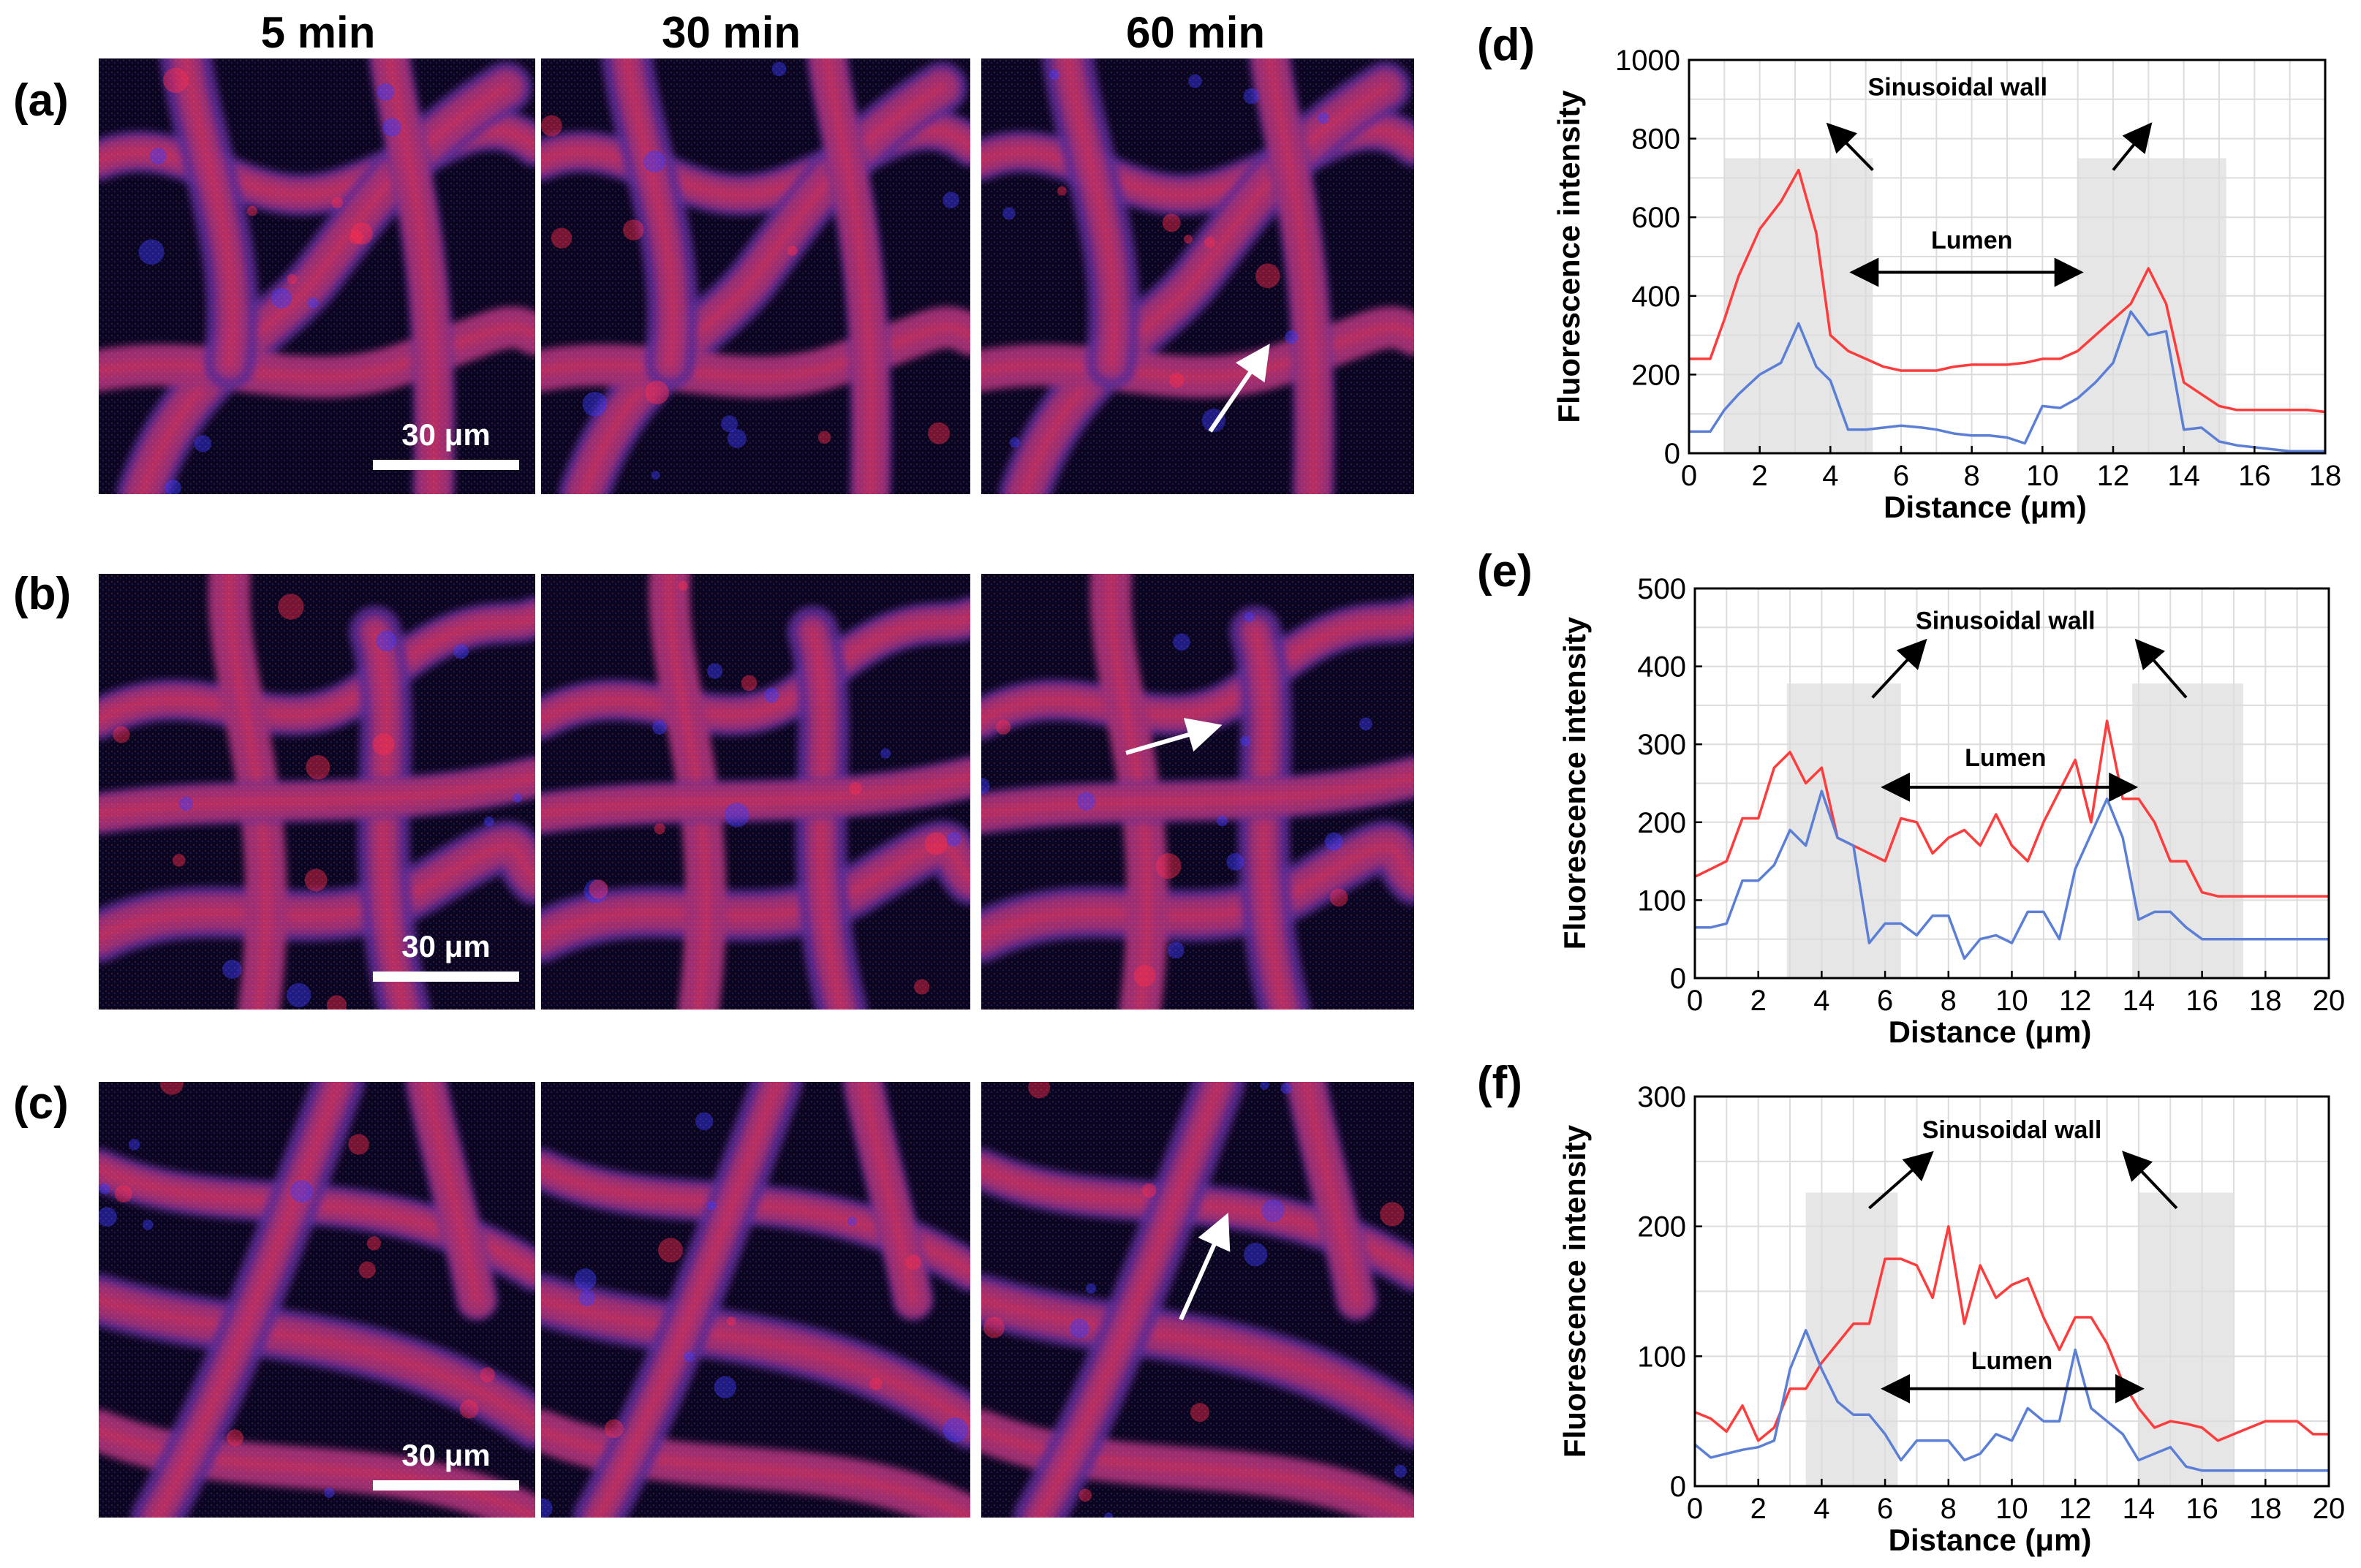 The image size is (2361, 1568). Describe the element at coordinates (1197, 792) in the screenshot. I see `micrograph-r2-c3` at that location.